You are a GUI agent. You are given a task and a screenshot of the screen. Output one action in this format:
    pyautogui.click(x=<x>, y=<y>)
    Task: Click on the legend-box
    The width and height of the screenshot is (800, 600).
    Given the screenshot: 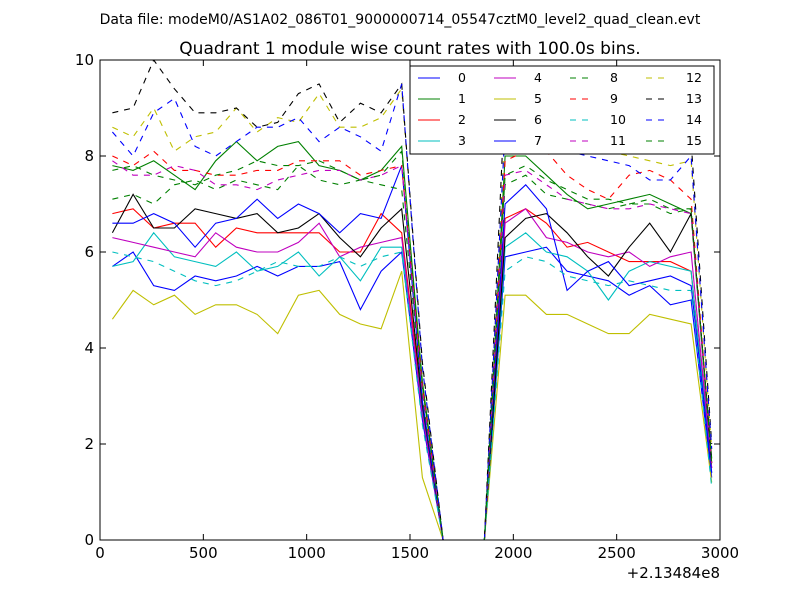 What is the action you would take?
    pyautogui.click(x=562, y=110)
    